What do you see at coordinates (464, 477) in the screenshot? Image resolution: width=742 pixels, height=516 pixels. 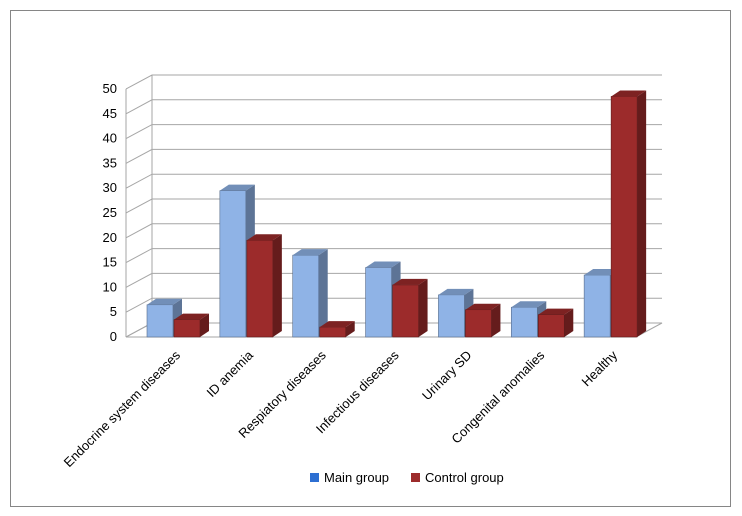 I see `legend-label: Control group` at bounding box center [464, 477].